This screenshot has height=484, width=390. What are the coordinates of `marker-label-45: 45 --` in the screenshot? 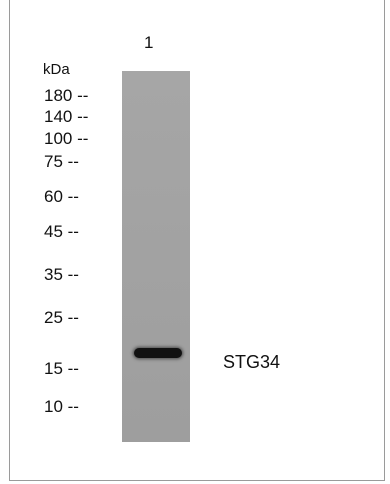 It's located at (61, 231).